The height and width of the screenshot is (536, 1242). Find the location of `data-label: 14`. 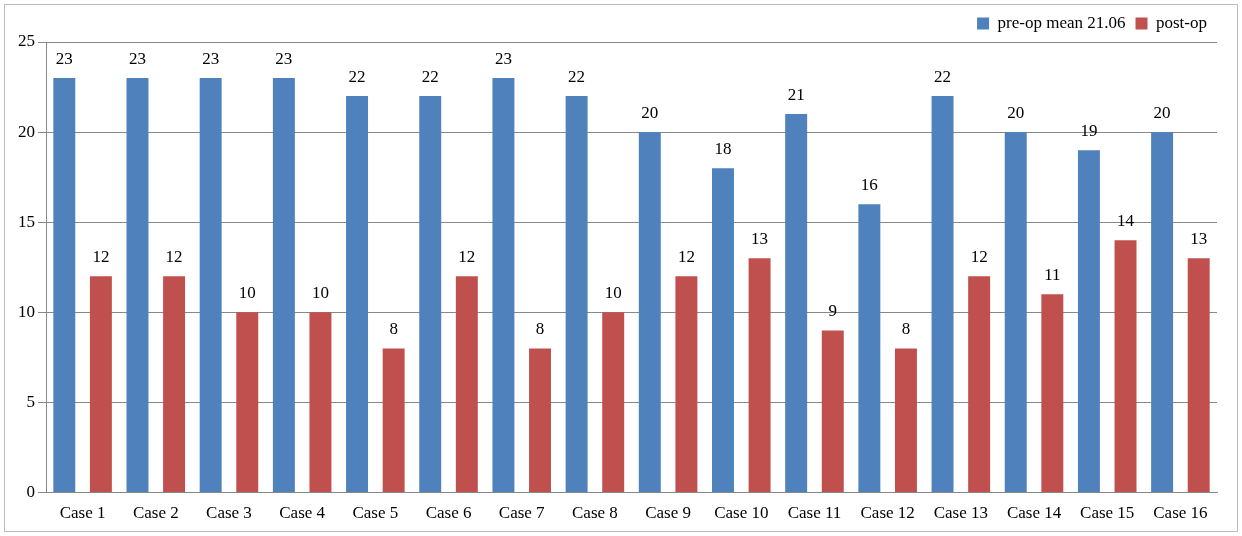

data-label: 14 is located at coordinates (1126, 221).